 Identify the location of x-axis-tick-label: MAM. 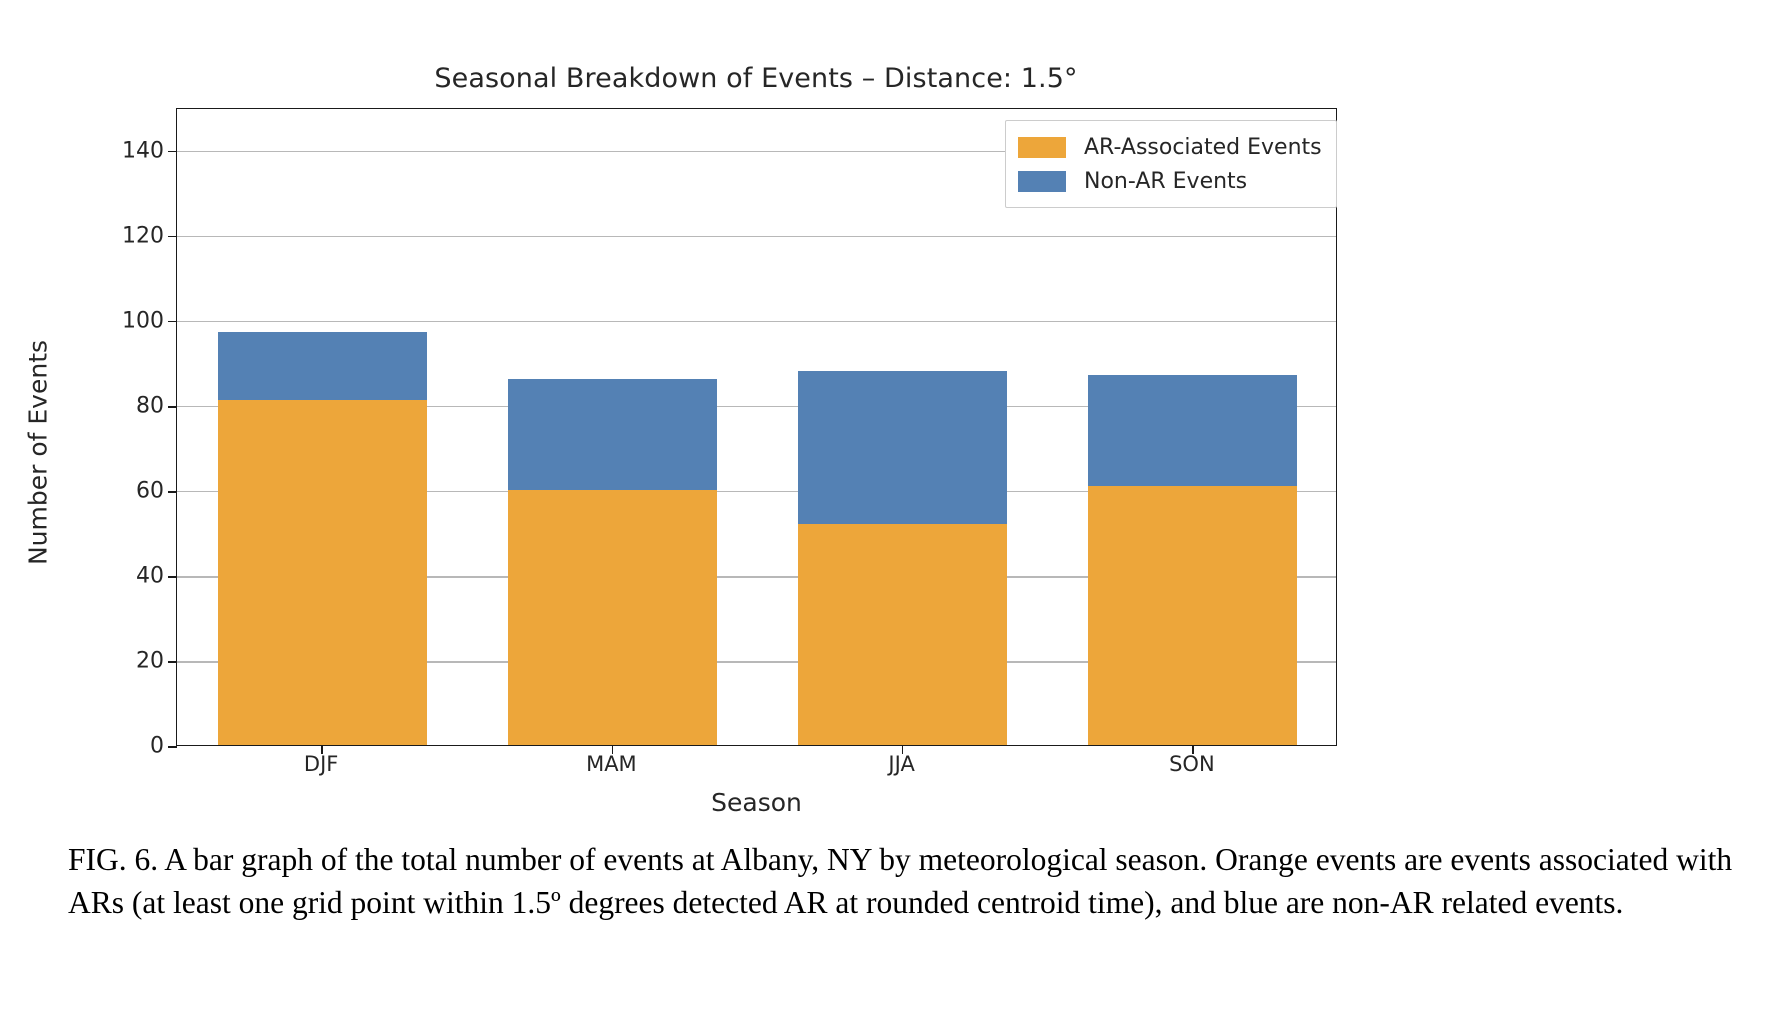
(611, 764).